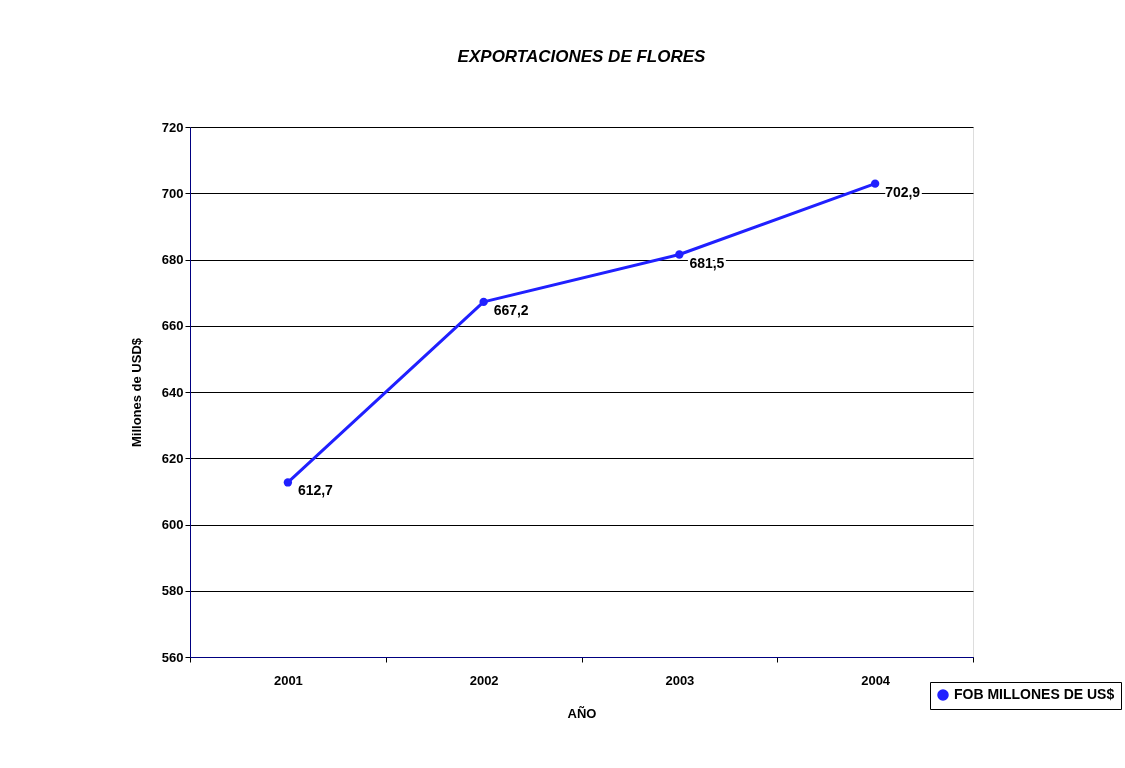 The height and width of the screenshot is (768, 1125). I want to click on x-tick-label: 2003, so click(680, 680).